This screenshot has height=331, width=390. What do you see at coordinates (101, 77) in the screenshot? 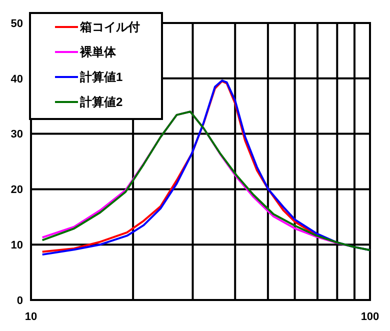
I see `legend-label: 計算値1` at bounding box center [101, 77].